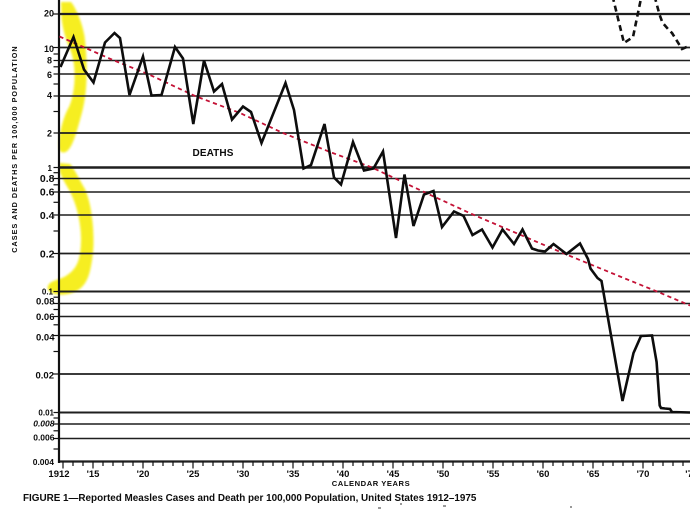 The width and height of the screenshot is (690, 517). Describe the element at coordinates (543, 474) in the screenshot. I see `svg-text: '60` at that location.